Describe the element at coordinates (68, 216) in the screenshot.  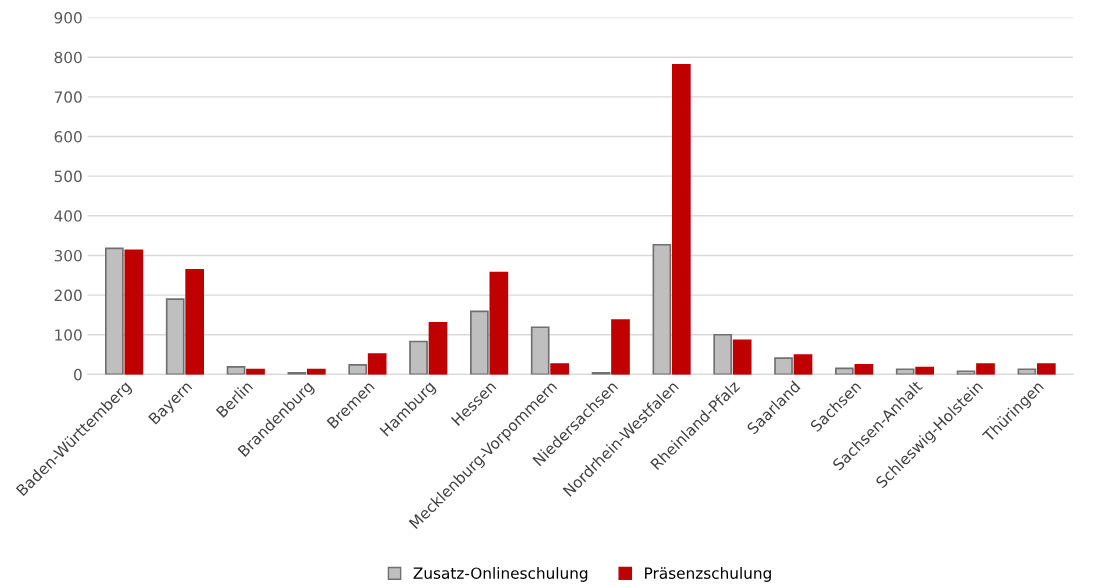
I see `y-tick-label: 400` at that location.